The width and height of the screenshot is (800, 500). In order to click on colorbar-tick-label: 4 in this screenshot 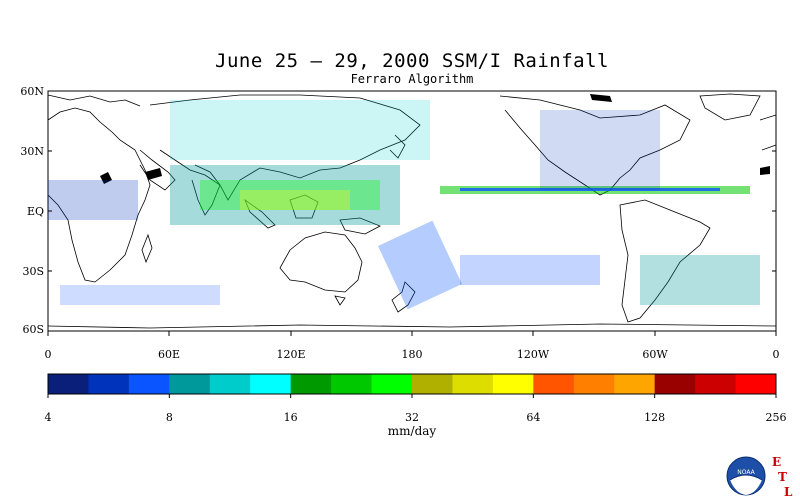, I will do `click(48, 417)`.